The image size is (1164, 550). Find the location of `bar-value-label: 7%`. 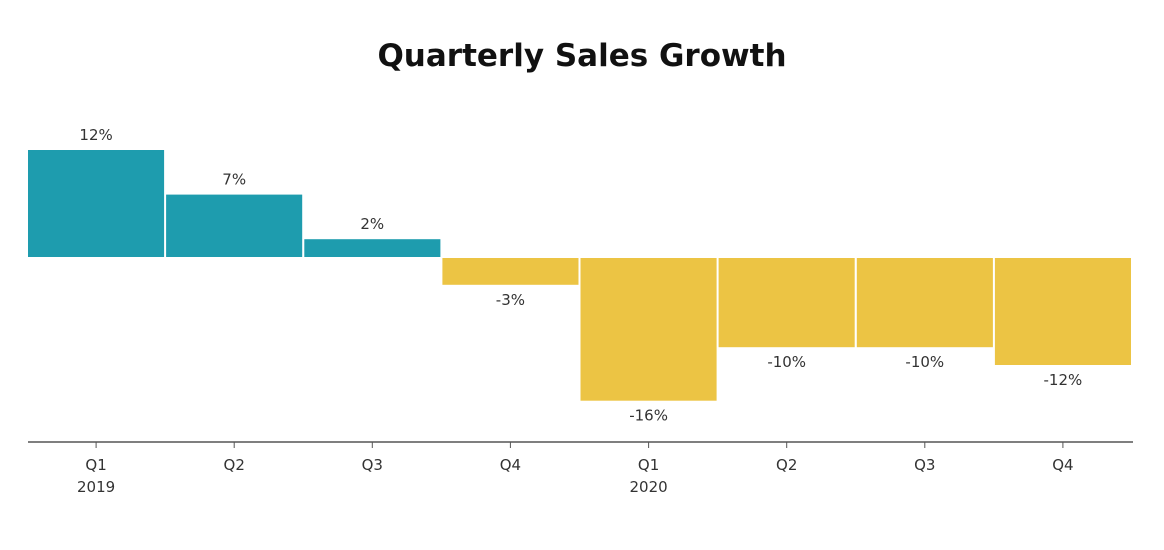

bar-value-label: 7% is located at coordinates (234, 180).